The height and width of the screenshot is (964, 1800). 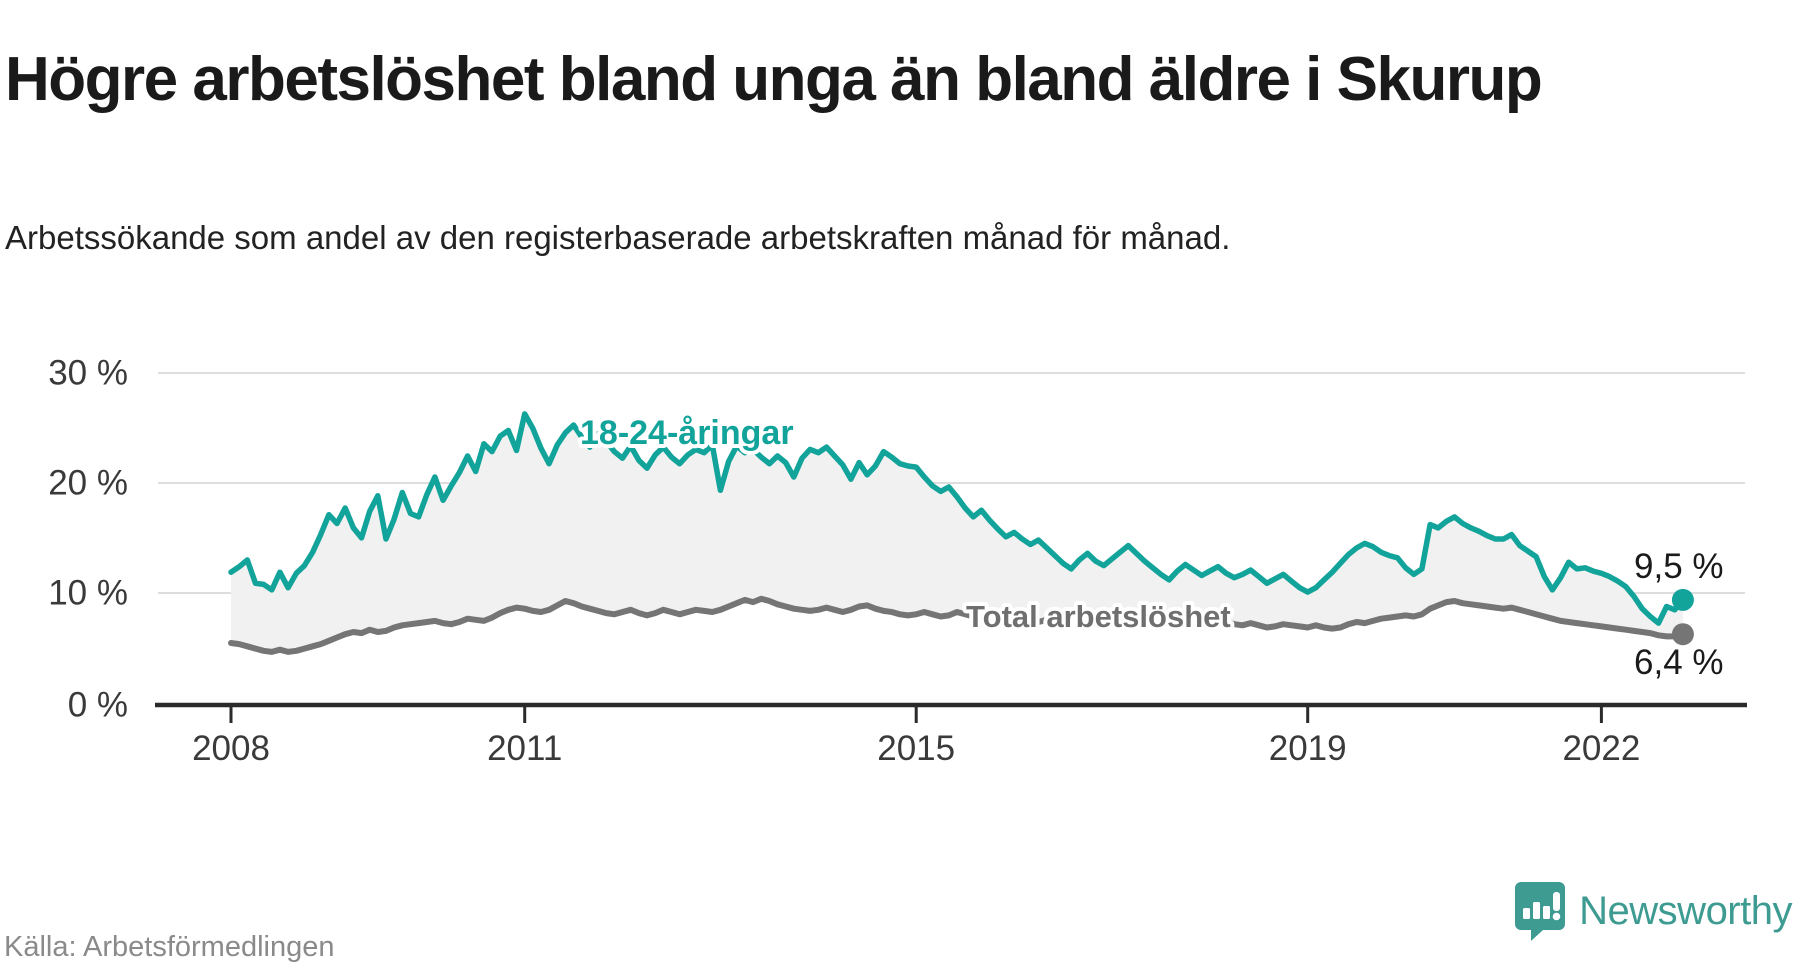 What do you see at coordinates (1601, 748) in the screenshot?
I see `x-tick-2022: 2022` at bounding box center [1601, 748].